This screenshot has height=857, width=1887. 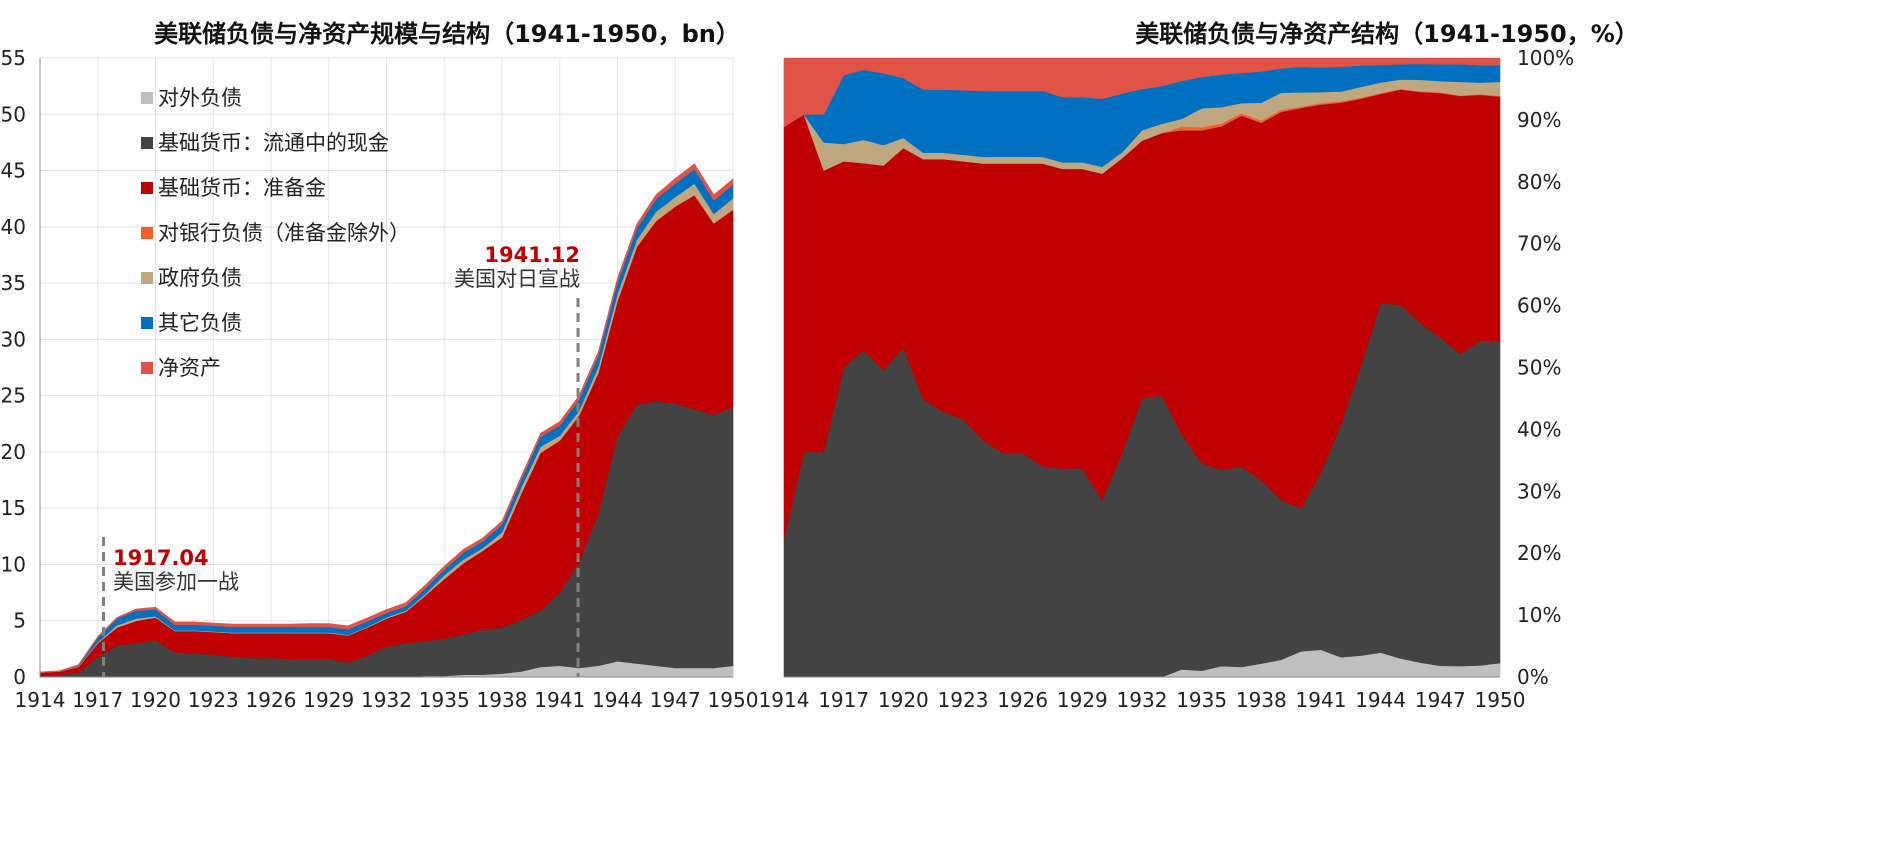 I want to click on y-tick-label: 35, so click(x=13, y=283).